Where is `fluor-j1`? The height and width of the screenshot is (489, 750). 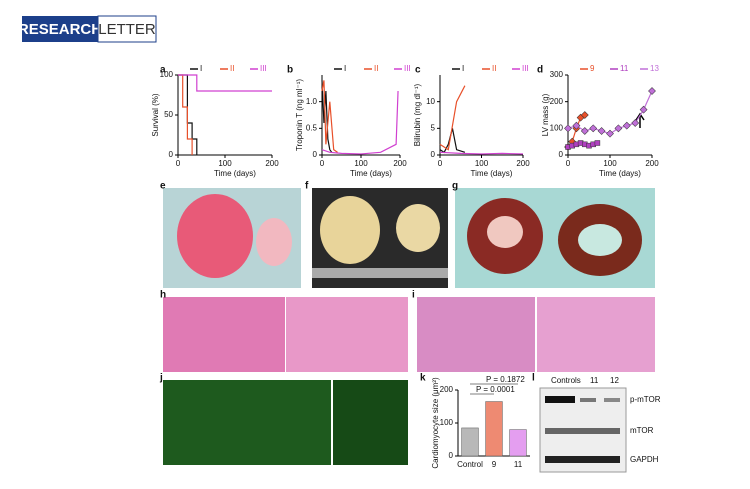
fluor-j1 is located at coordinates (247, 422).